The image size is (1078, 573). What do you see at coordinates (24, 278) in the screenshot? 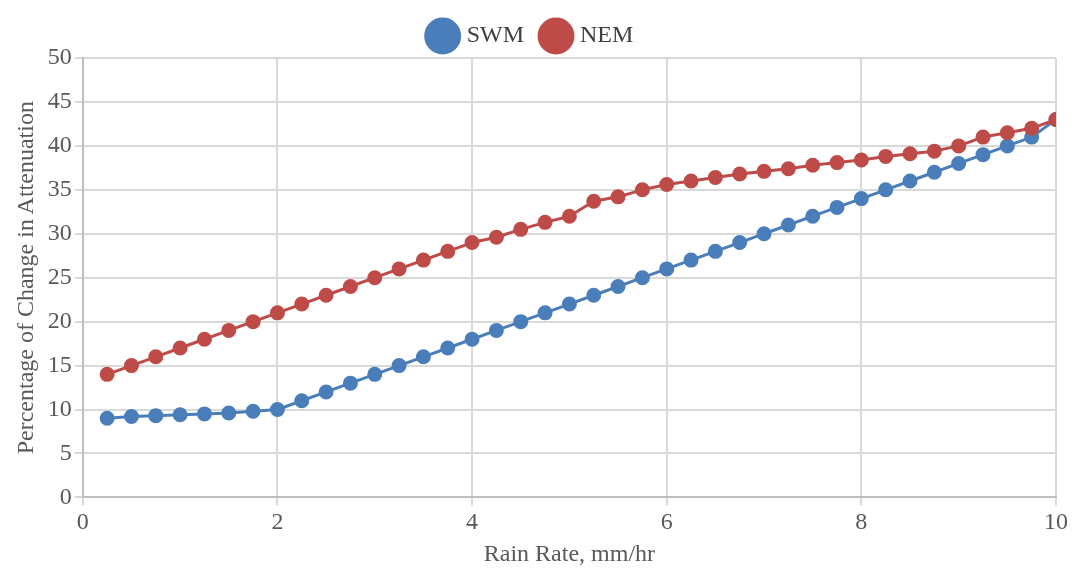
I see `y-axis-title: Percentage of Change in Attenuation` at bounding box center [24, 278].